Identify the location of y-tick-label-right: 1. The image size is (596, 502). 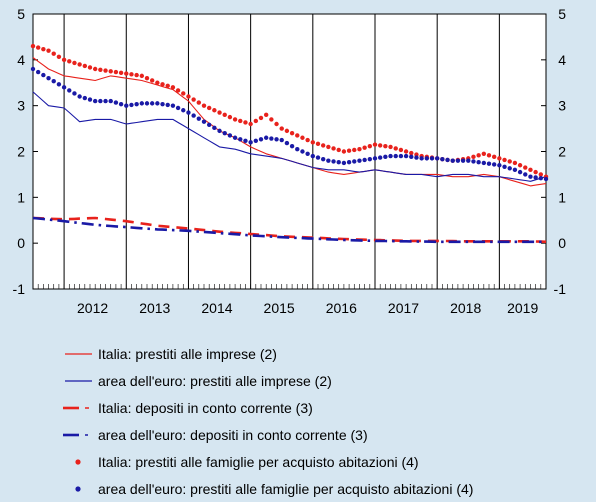
(562, 197).